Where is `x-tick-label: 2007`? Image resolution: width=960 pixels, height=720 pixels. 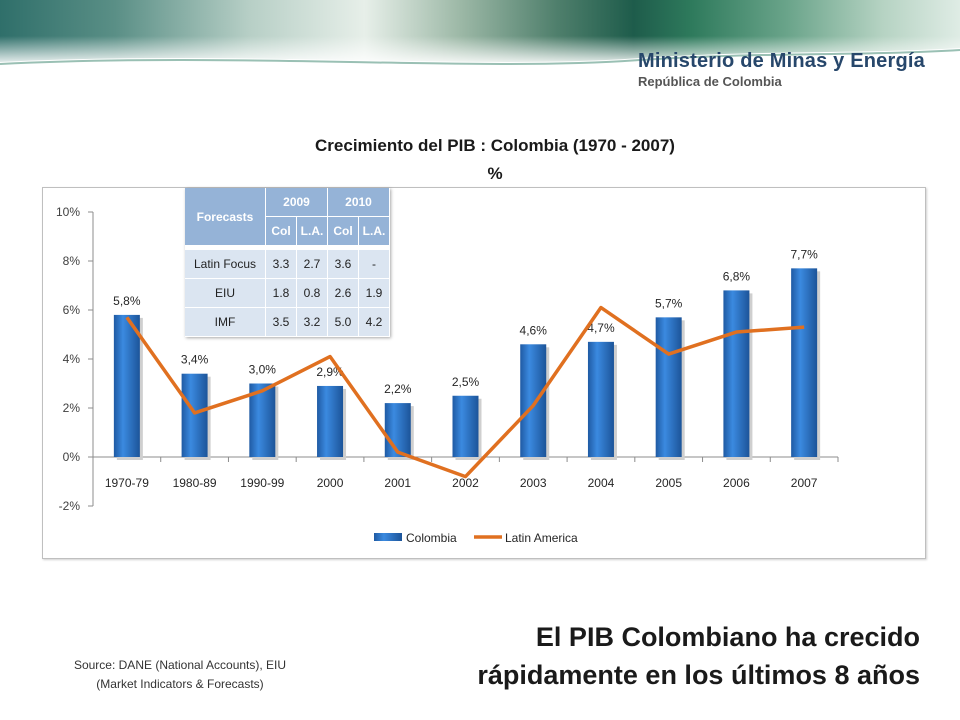 x-tick-label: 2007 is located at coordinates (804, 483).